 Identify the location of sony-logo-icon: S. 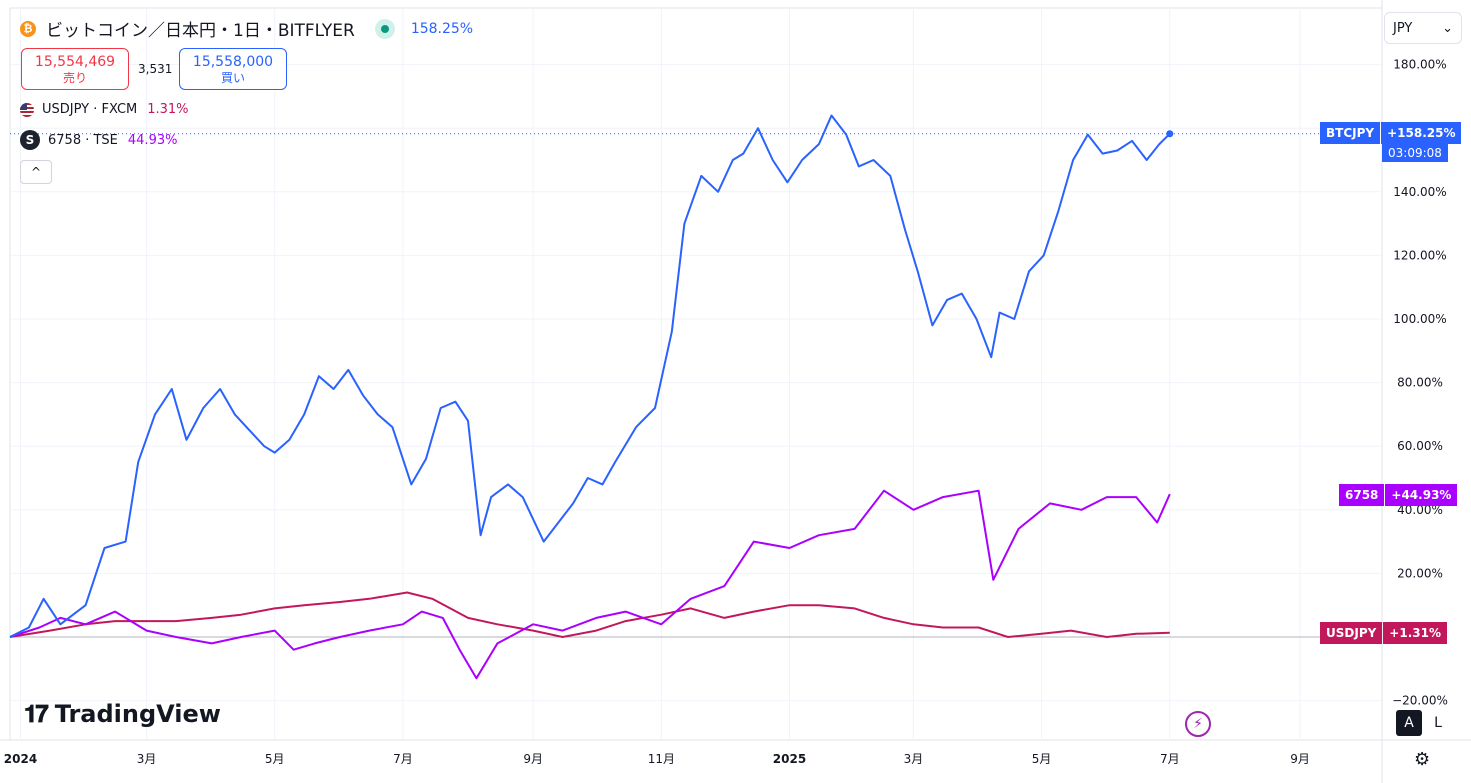
(30, 140).